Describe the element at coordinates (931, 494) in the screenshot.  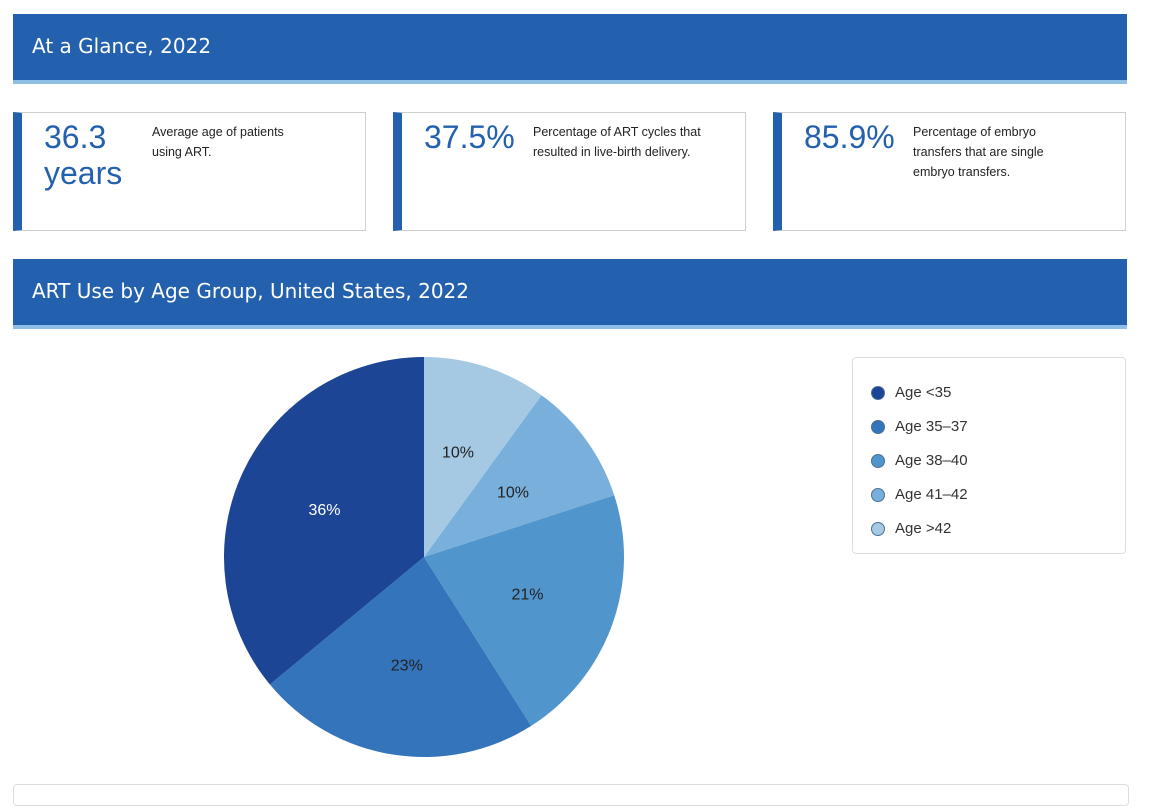
I see `legend-label: Age 41–42` at that location.